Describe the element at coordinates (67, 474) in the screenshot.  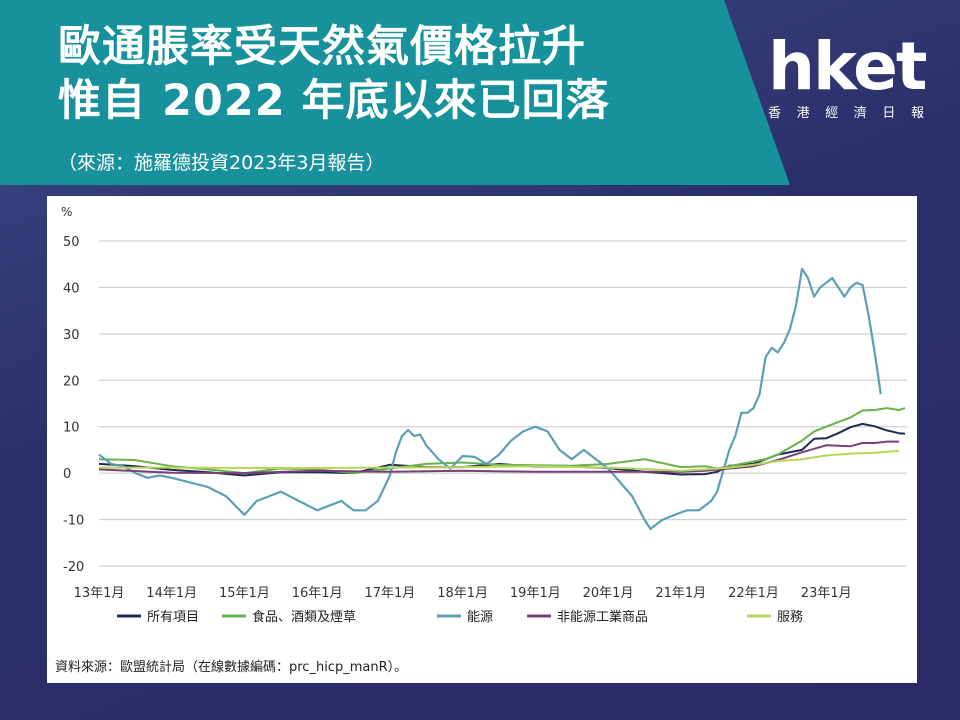
I see `y-tick-label: 0` at that location.